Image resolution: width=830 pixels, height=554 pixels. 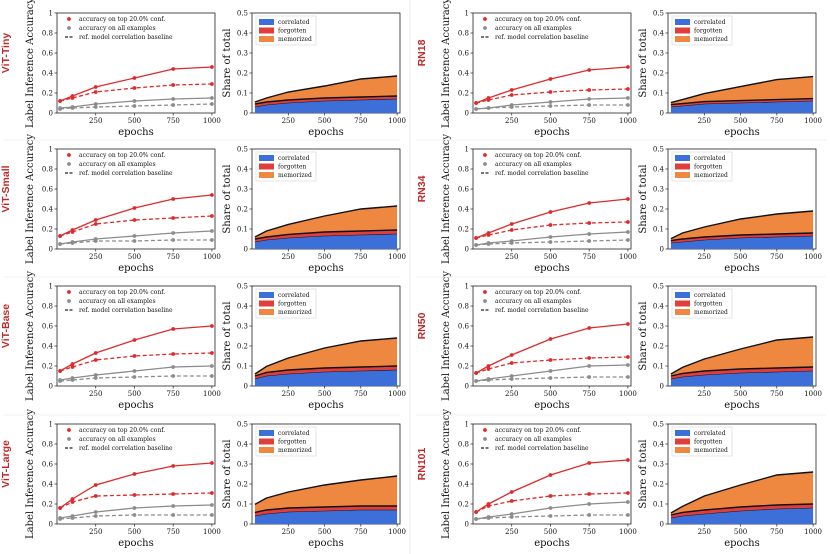 What do you see at coordinates (467, 386) in the screenshot?
I see `acc-ytick-label: 0` at bounding box center [467, 386].